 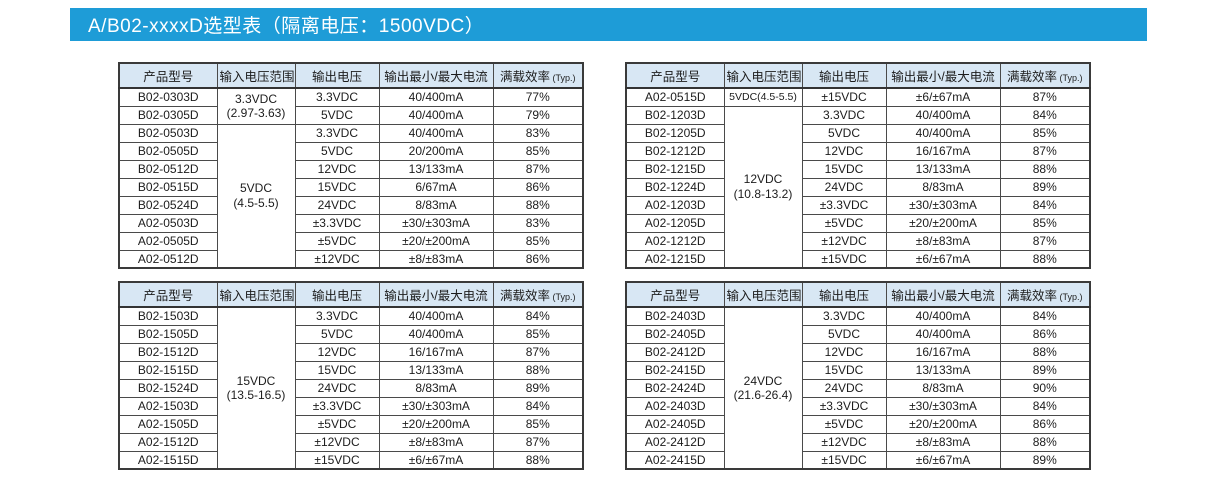 What do you see at coordinates (337, 424) in the screenshot?
I see `output-voltage-cell: ±5VDC` at bounding box center [337, 424].